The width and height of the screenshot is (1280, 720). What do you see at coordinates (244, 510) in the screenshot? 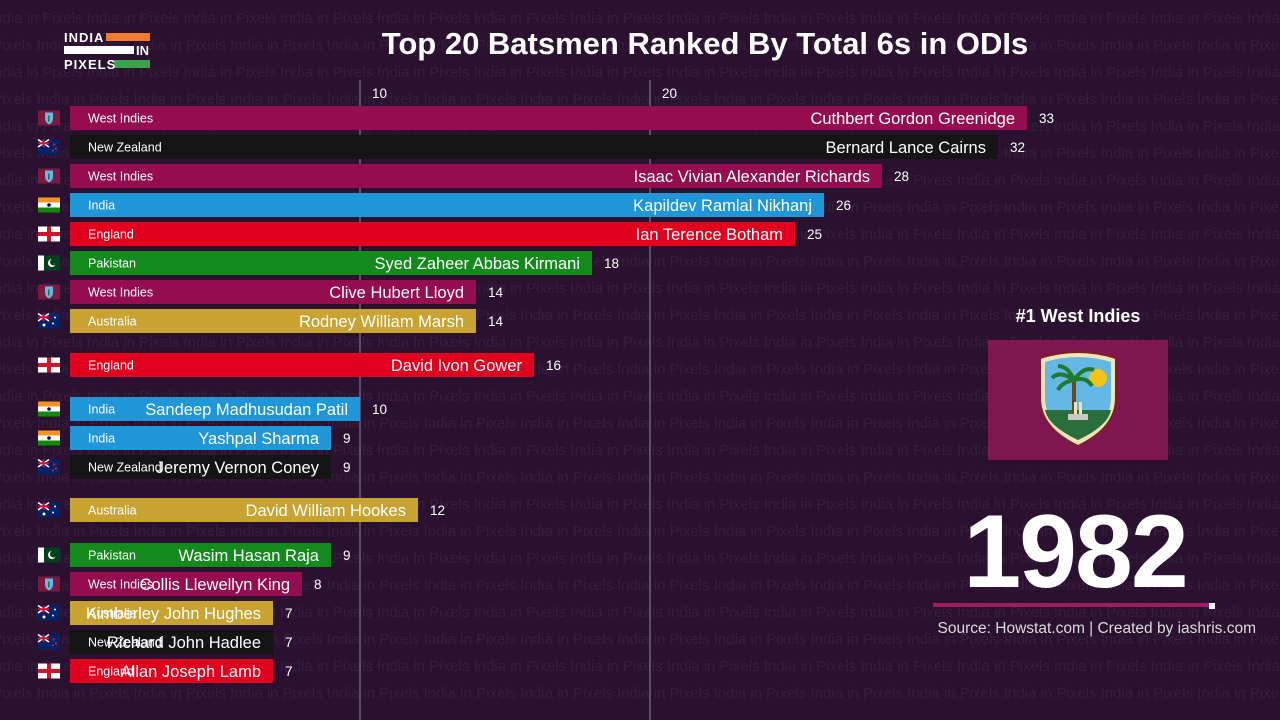
I see `bar-david-william-hookes` at bounding box center [244, 510].